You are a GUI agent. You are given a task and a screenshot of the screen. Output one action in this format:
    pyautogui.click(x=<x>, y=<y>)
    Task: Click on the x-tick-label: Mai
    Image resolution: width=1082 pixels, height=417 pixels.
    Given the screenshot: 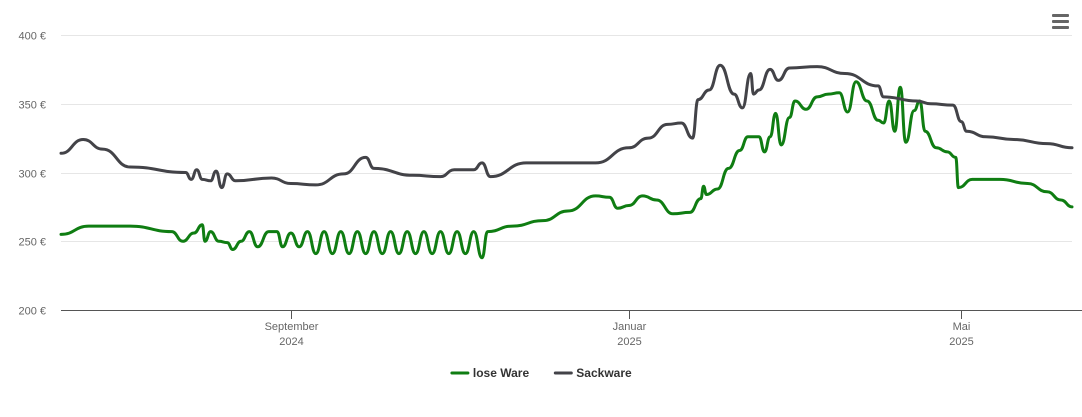 What is the action you would take?
    pyautogui.click(x=962, y=327)
    